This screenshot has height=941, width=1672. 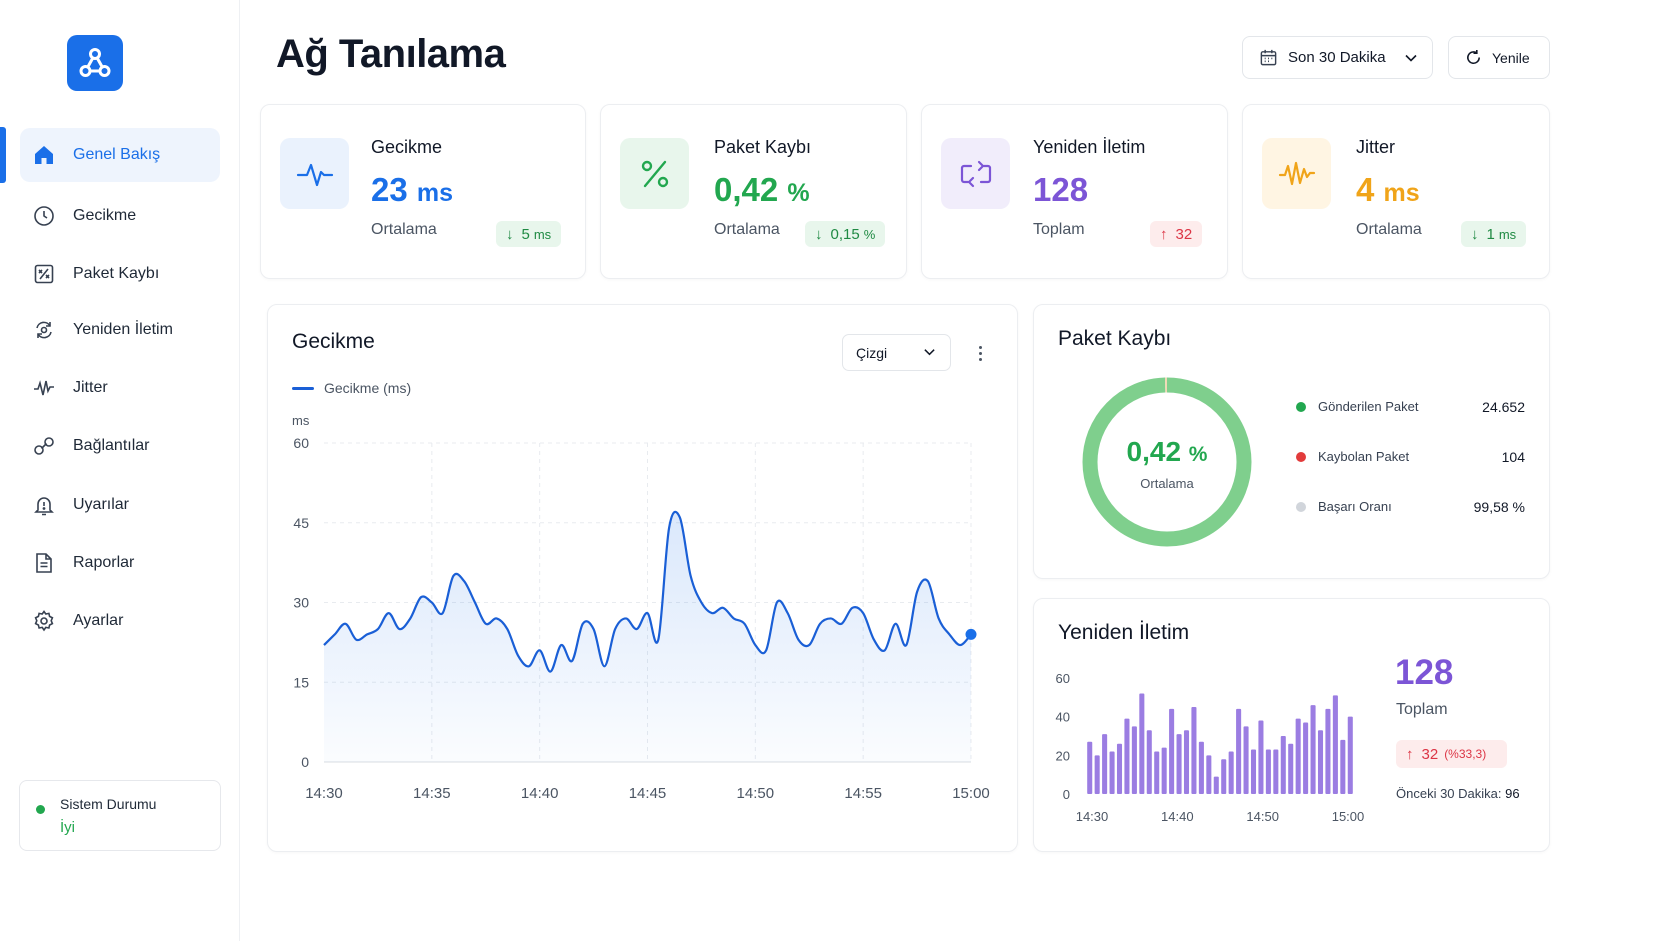 I want to click on sidebar-item-reports: Raporlar, so click(x=120, y=563).